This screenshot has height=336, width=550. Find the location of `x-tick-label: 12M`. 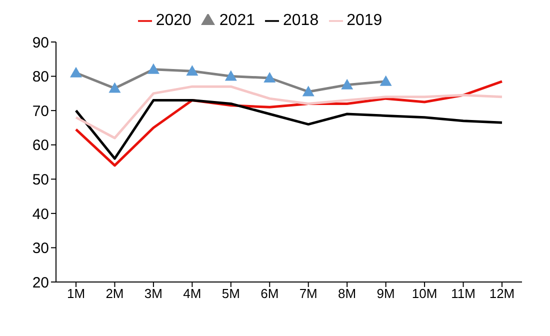

x-tick-label: 12M is located at coordinates (502, 294).